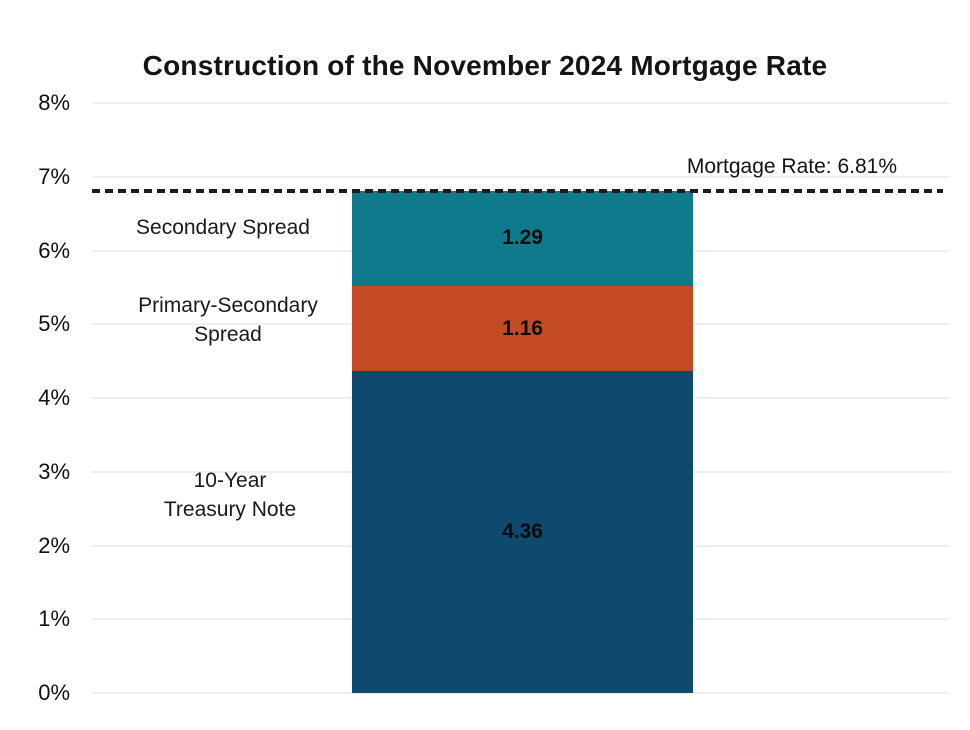 This screenshot has width=970, height=730. Describe the element at coordinates (228, 320) in the screenshot. I see `segment-label-primary-secondary-spread: Primary-Secondary Spread` at that location.